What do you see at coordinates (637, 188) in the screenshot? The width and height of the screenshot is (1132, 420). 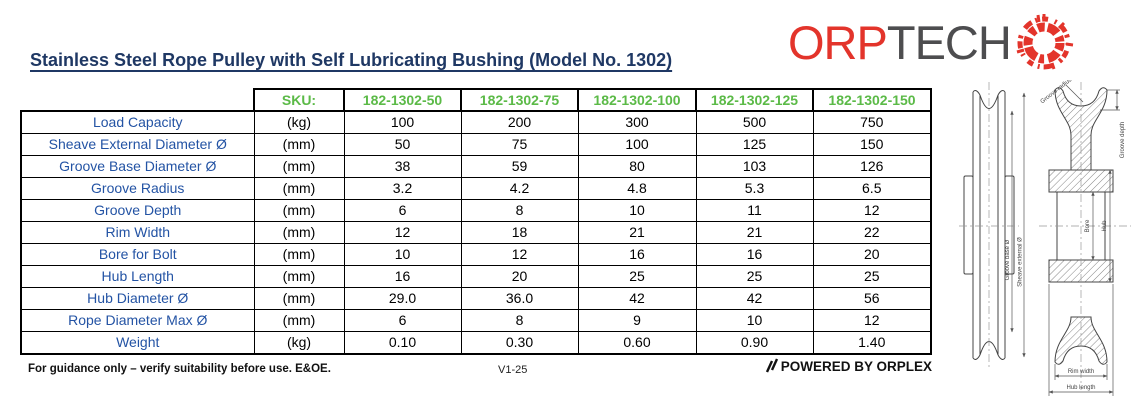 I see `spec-value: 4.8` at bounding box center [637, 188].